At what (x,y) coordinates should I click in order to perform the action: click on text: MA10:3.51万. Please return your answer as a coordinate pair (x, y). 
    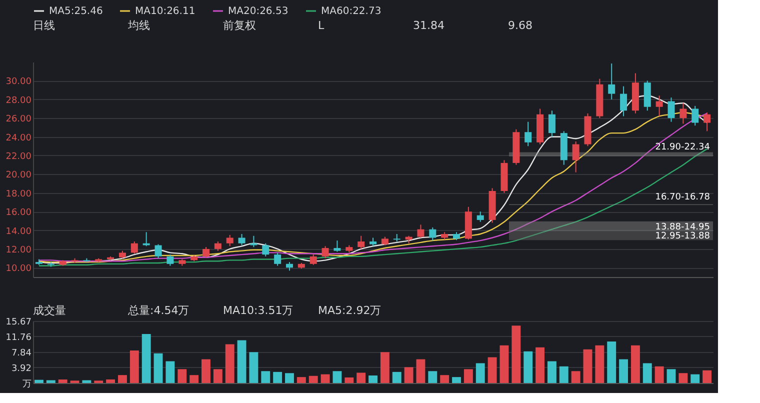
    Looking at the image, I should click on (258, 310).